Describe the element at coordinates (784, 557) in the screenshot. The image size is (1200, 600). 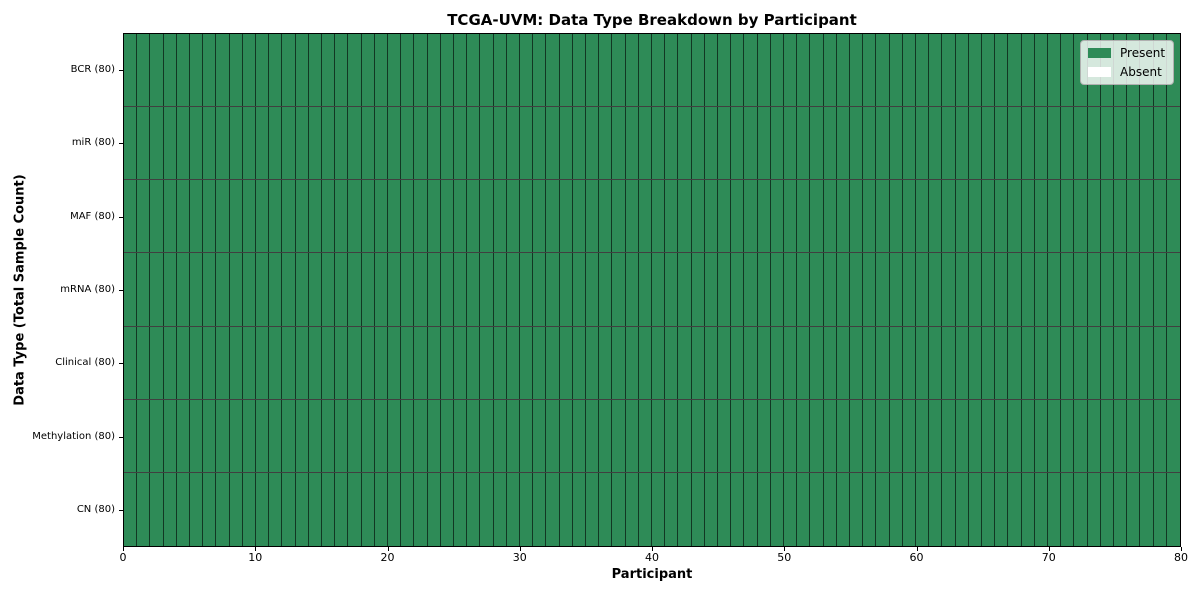
I see `x-tick-label: 50` at that location.